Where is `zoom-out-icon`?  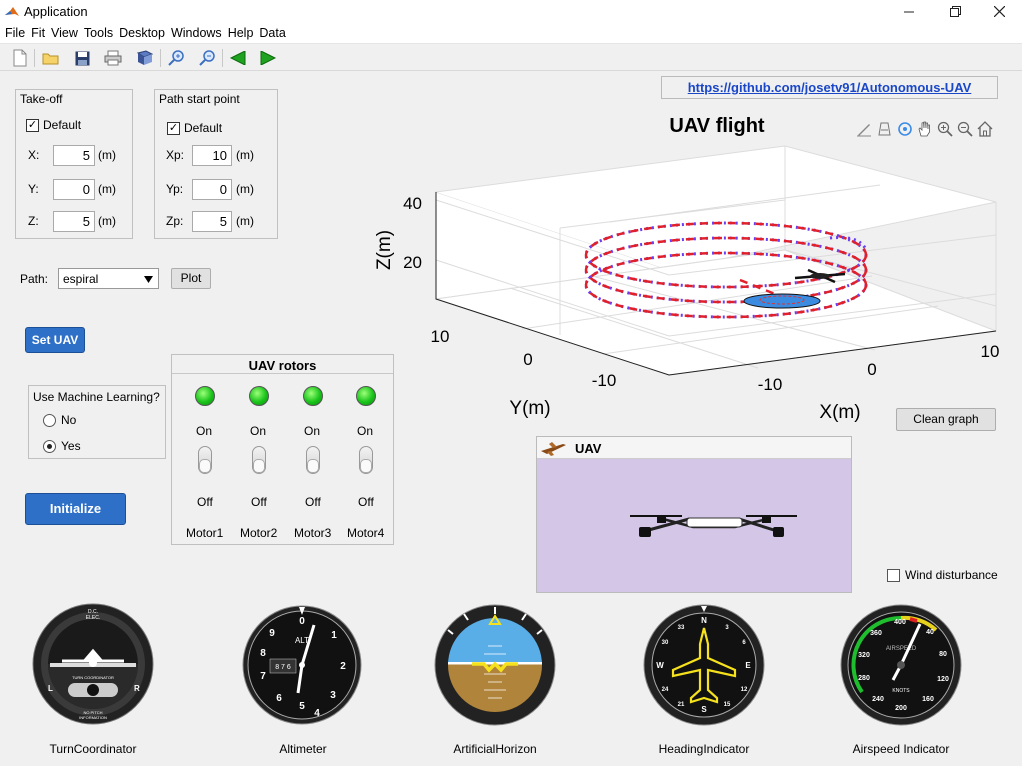 zoom-out-icon is located at coordinates (965, 129).